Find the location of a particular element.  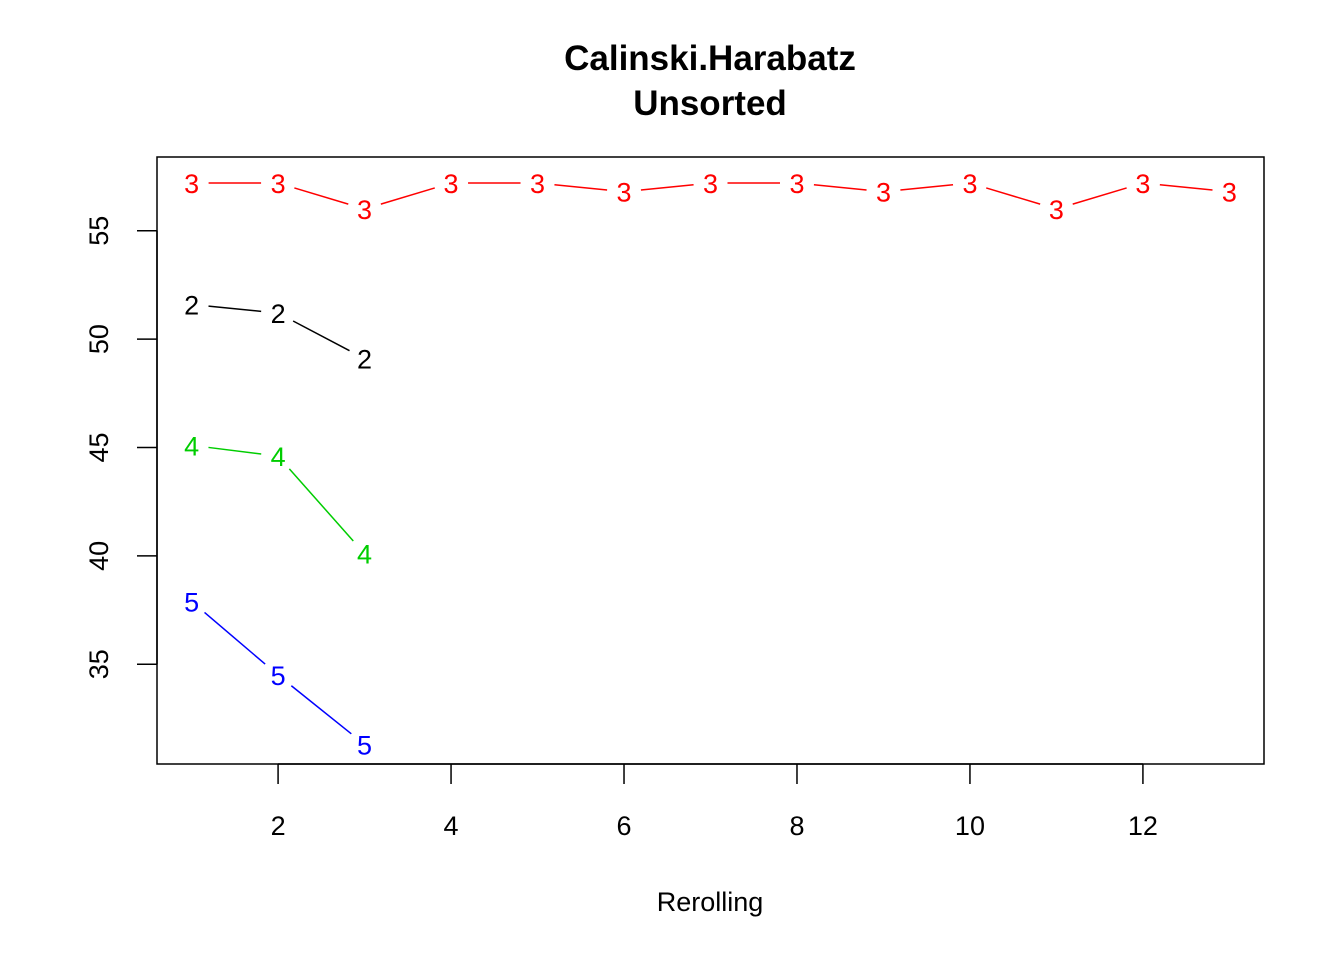

y-tick-label: 55 is located at coordinates (99, 231).